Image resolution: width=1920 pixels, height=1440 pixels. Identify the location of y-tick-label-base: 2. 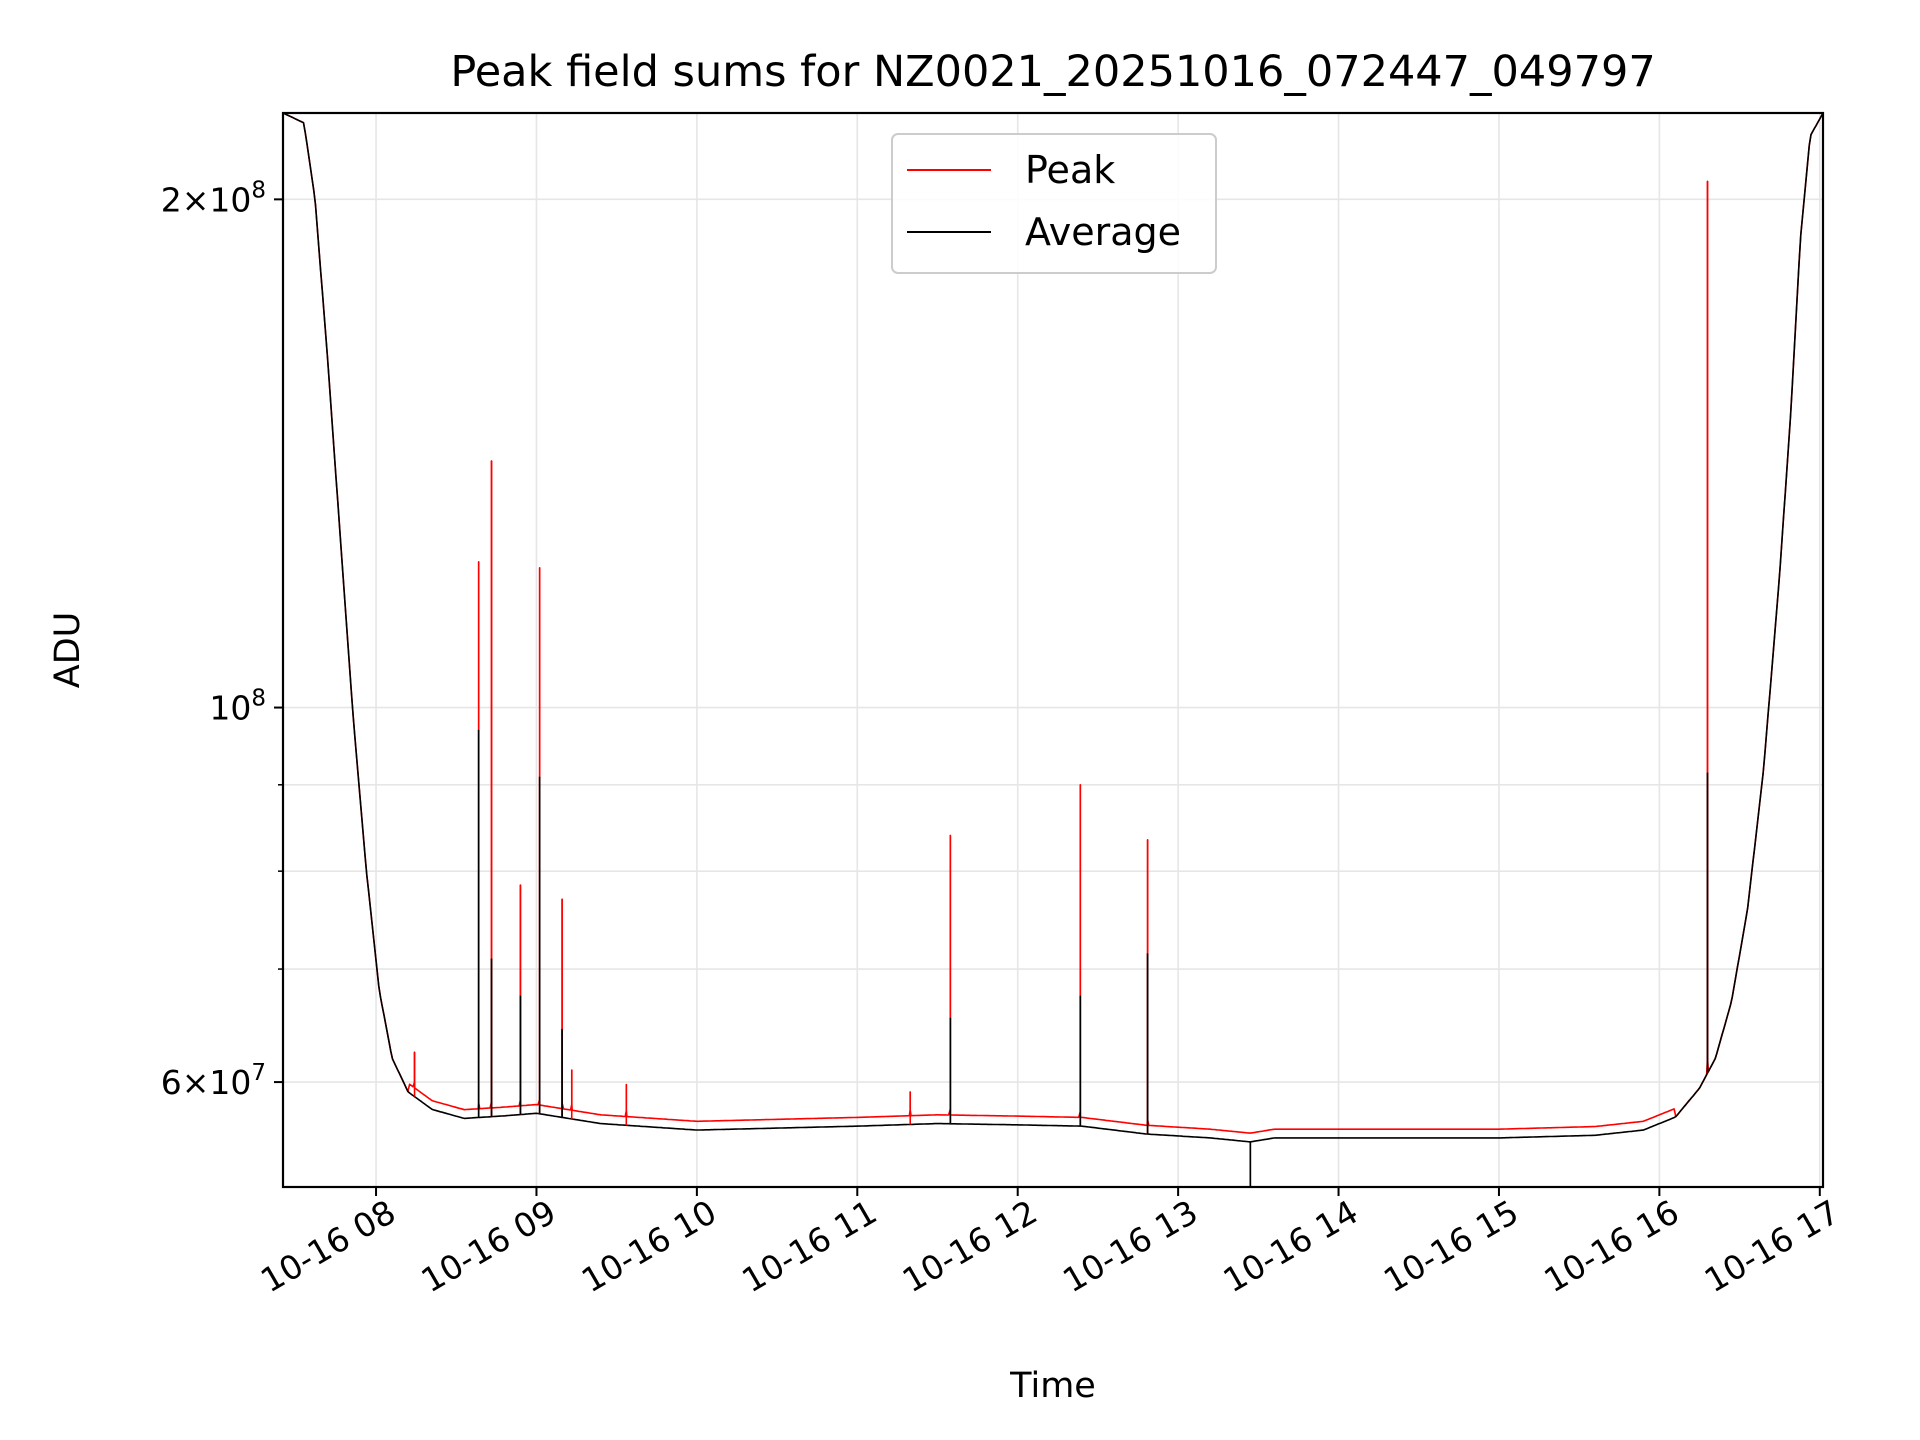
(171, 199).